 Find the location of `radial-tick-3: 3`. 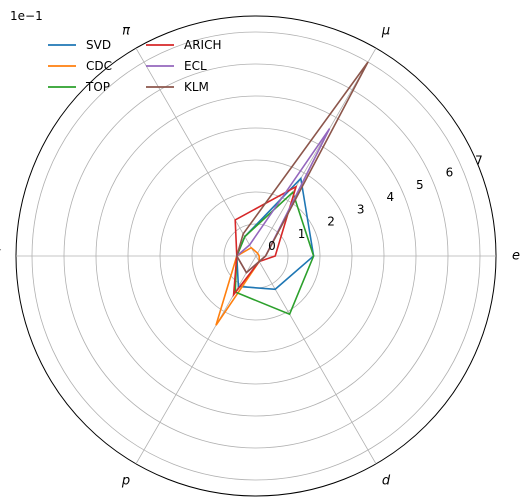

radial-tick-3: 3 is located at coordinates (361, 209).